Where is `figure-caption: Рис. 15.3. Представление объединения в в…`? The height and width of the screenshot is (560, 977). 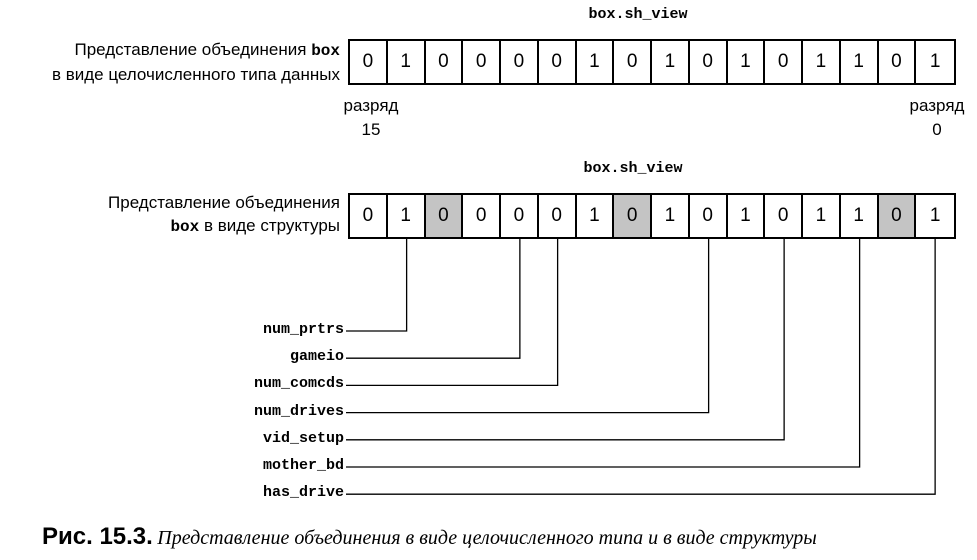 figure-caption: Рис. 15.3. Представление объединения в в… is located at coordinates (502, 537).